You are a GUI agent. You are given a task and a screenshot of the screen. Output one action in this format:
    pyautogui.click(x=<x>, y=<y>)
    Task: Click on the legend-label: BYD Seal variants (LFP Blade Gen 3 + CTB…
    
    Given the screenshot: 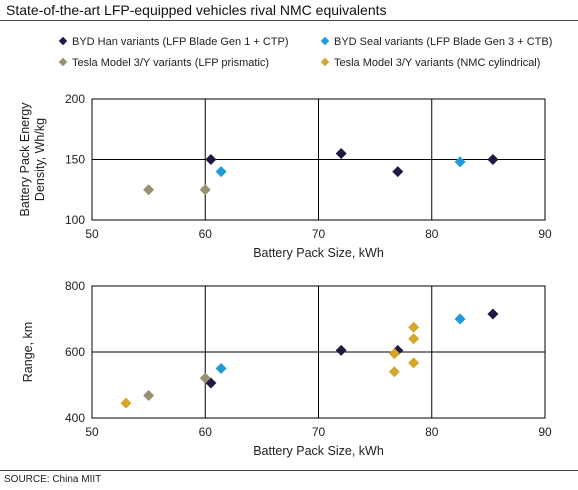 What is the action you would take?
    pyautogui.click(x=443, y=42)
    